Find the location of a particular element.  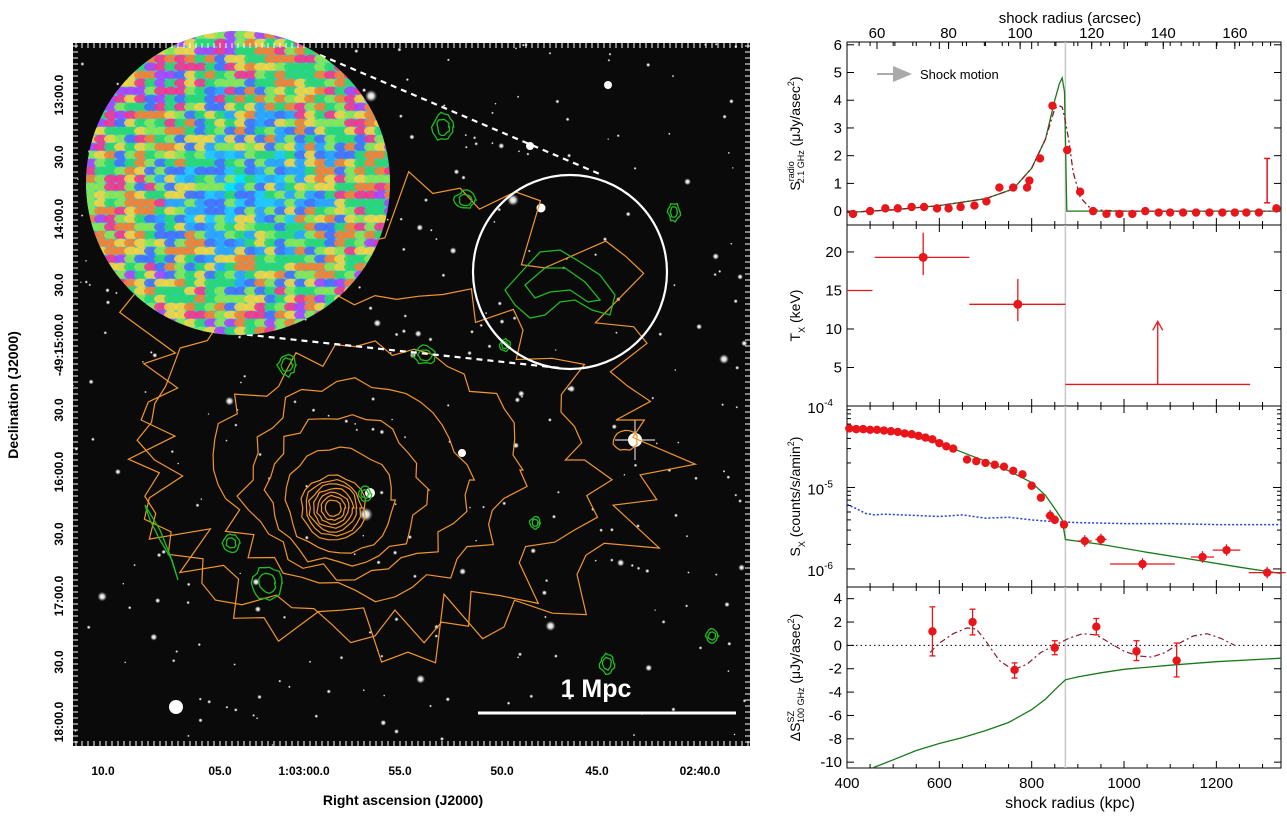

ra-tick-label: 50.0 is located at coordinates (502, 771).